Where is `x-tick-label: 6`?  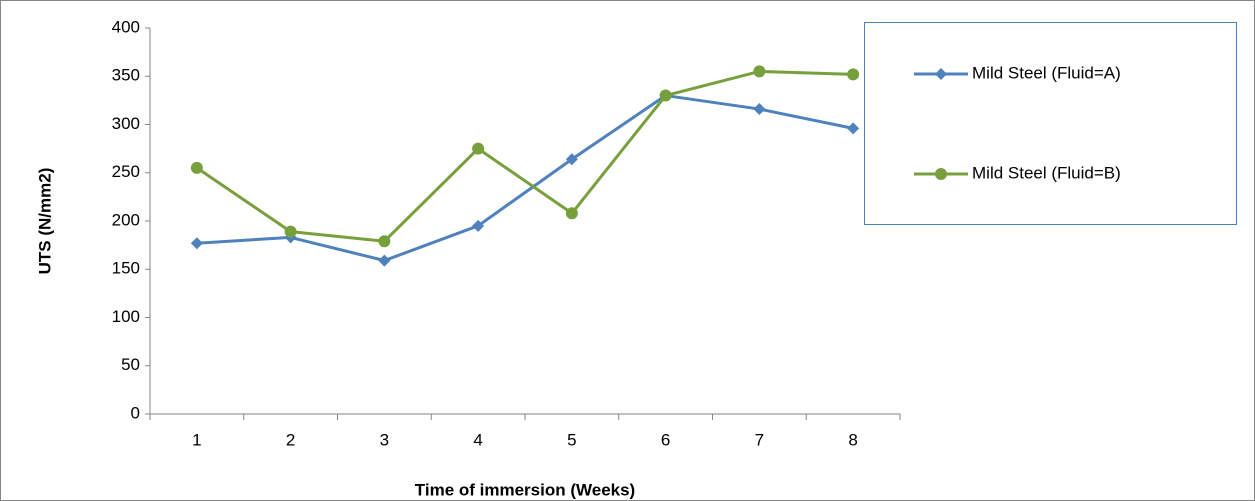 x-tick-label: 6 is located at coordinates (665, 439).